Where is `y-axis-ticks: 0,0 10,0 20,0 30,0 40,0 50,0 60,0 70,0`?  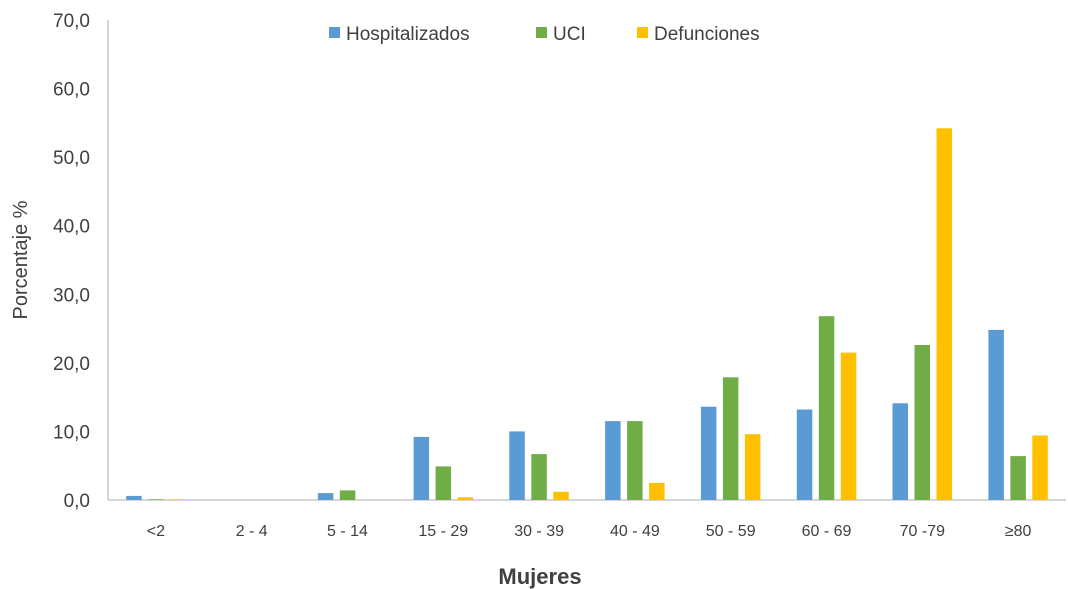 y-axis-ticks: 0,0 10,0 20,0 30,0 40,0 50,0 60,0 70,0 is located at coordinates (71, 261).